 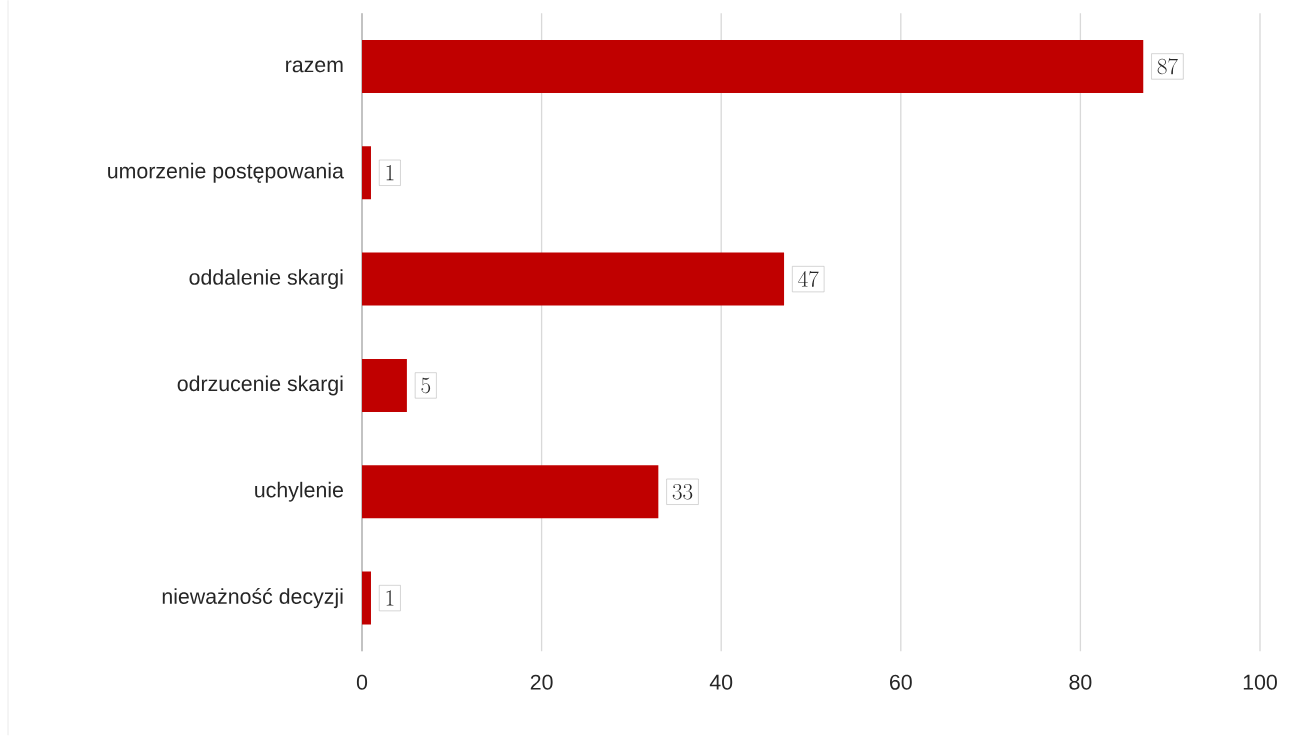 I want to click on data-label: 5, so click(x=426, y=385).